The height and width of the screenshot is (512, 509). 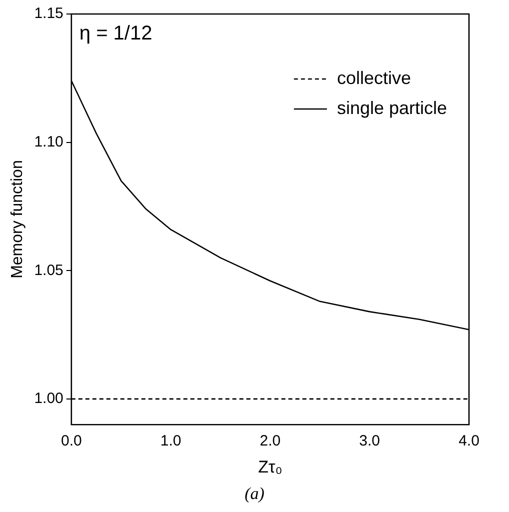 What do you see at coordinates (49, 13) in the screenshot?
I see `y-tick-label: 1.15` at bounding box center [49, 13].